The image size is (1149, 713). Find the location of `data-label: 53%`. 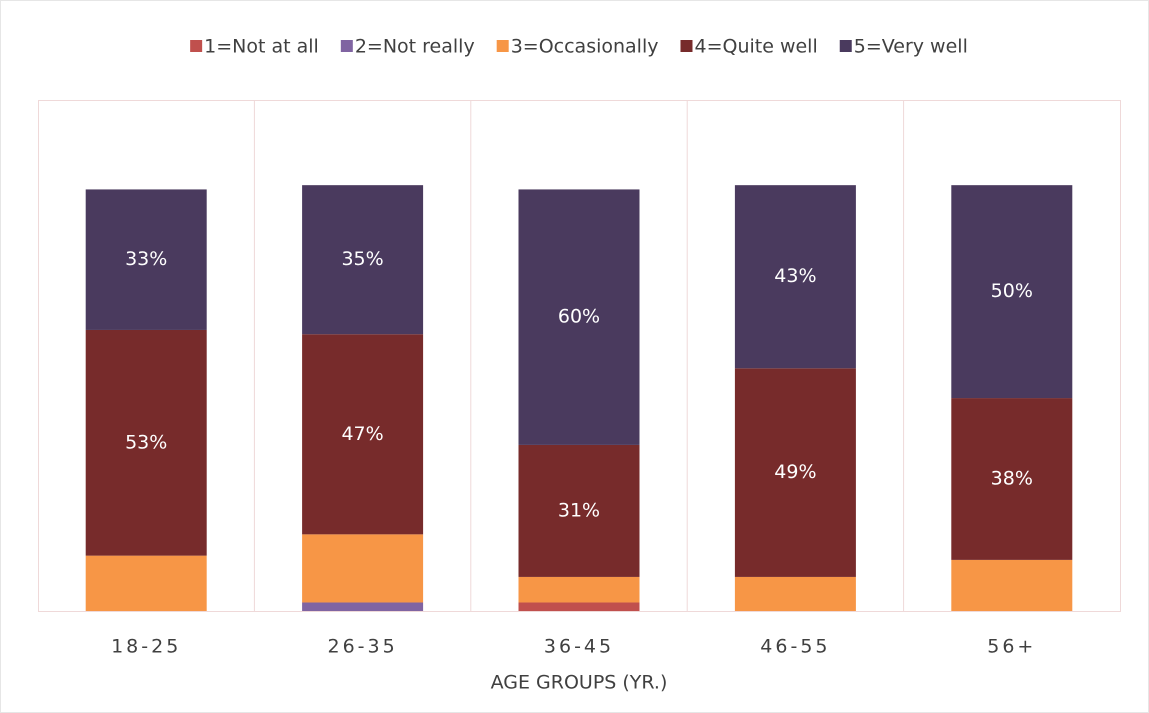

data-label: 53% is located at coordinates (146, 442).